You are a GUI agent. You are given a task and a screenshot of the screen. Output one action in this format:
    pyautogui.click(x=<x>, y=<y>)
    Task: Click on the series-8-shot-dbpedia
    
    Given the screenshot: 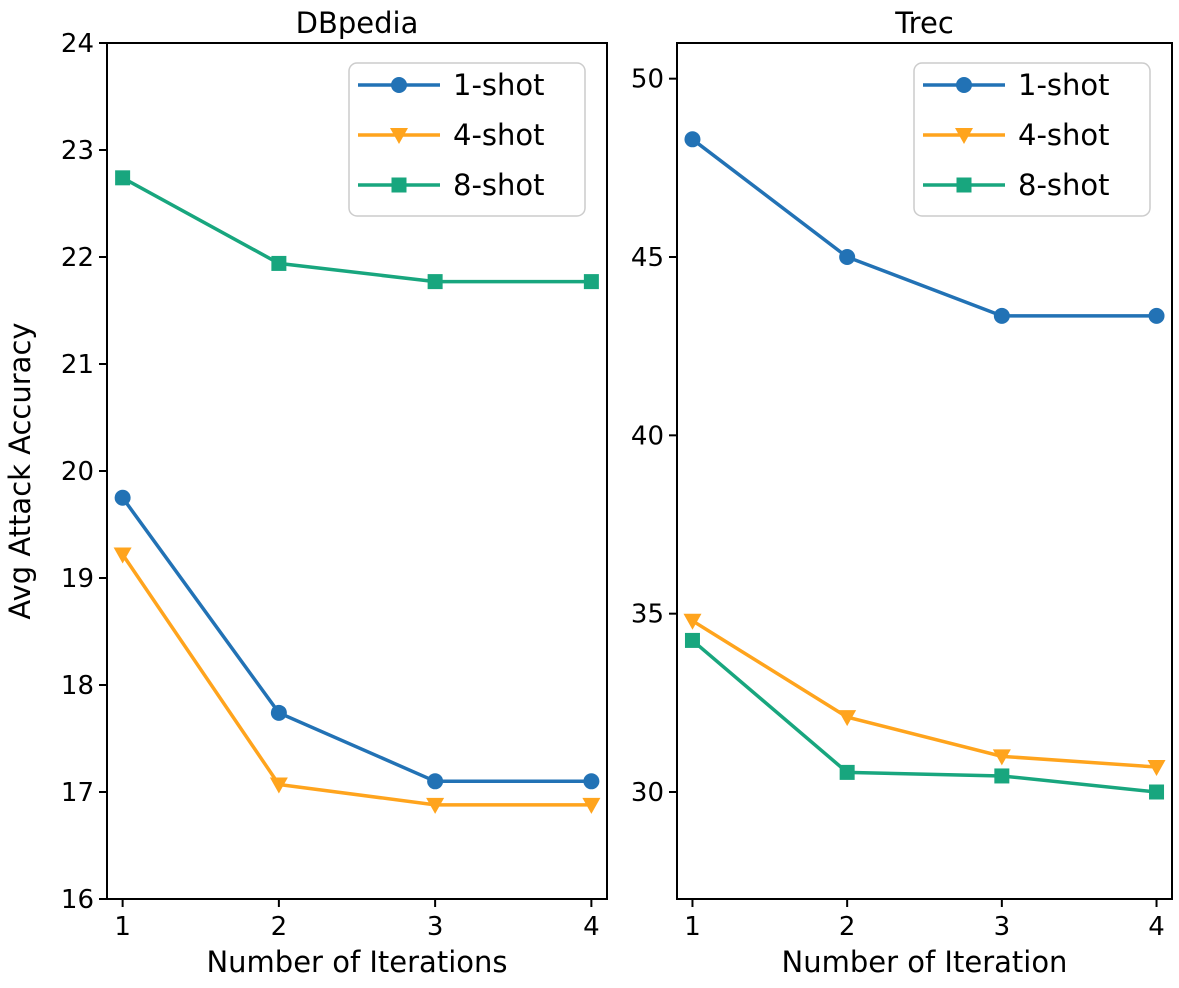 What is the action you would take?
    pyautogui.click(x=357, y=230)
    